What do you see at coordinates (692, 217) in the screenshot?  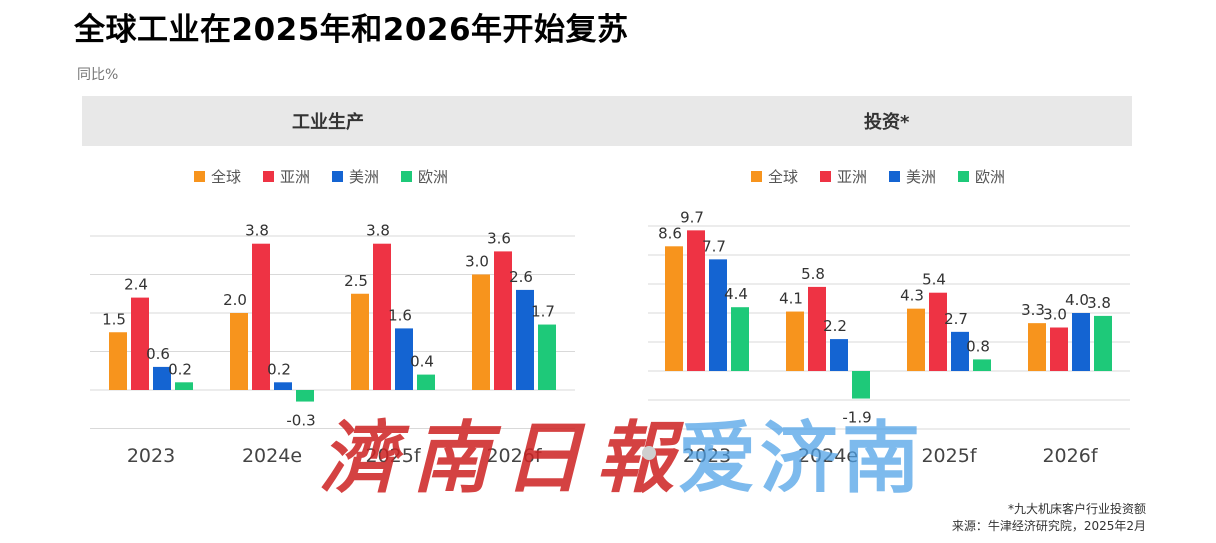 I see `data-label: 9.7` at bounding box center [692, 217].